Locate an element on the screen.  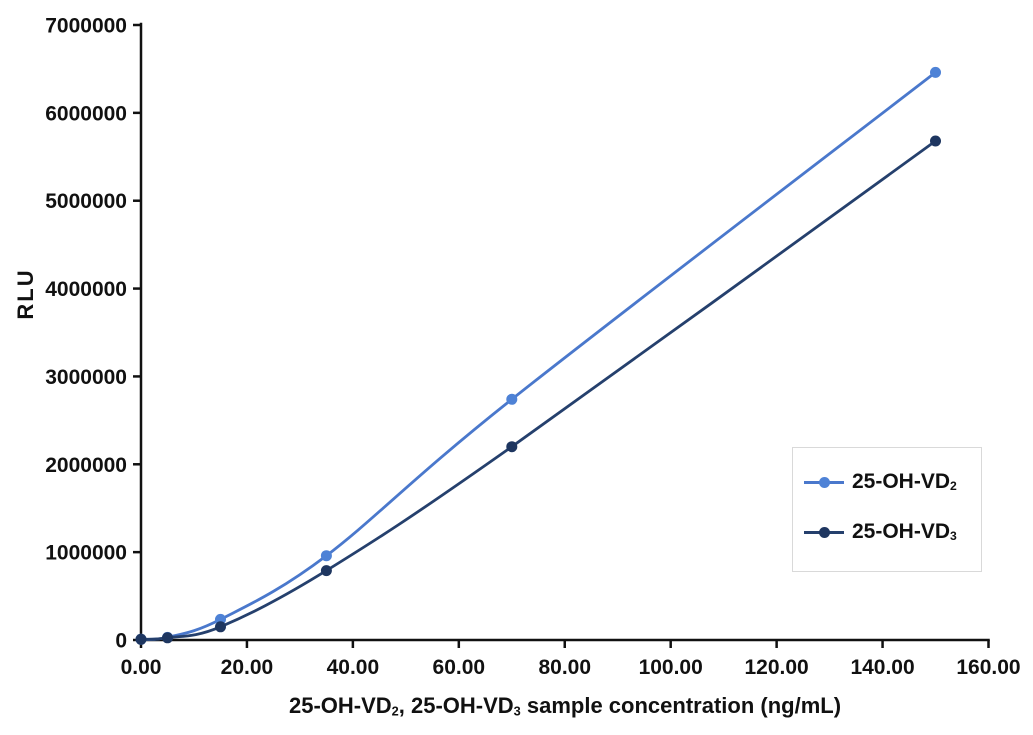
y-axis-title: RLU is located at coordinates (25, 294).